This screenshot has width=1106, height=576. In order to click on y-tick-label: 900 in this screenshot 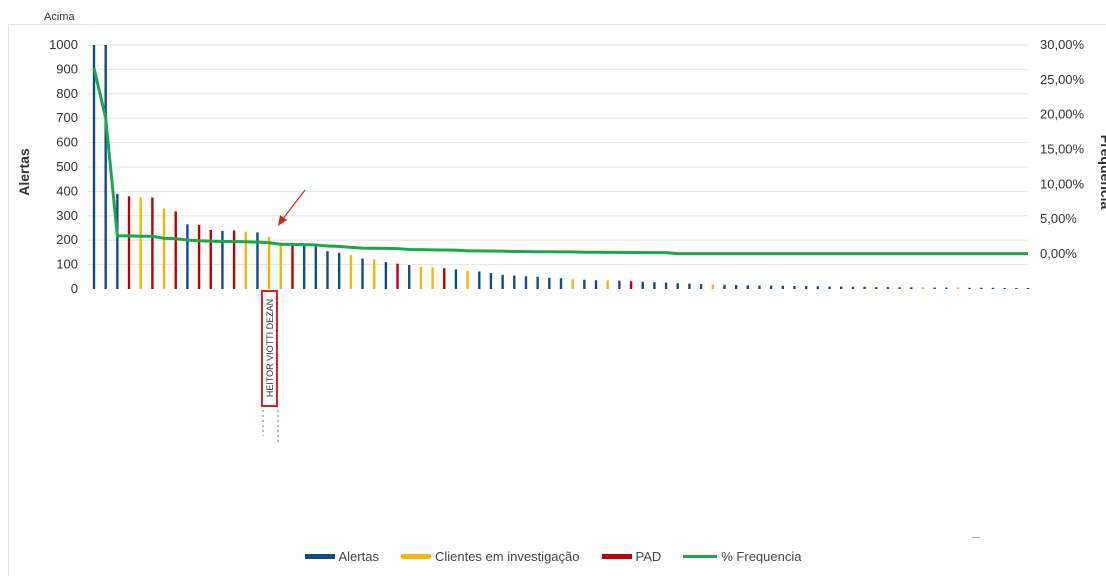, I will do `click(67, 68)`.